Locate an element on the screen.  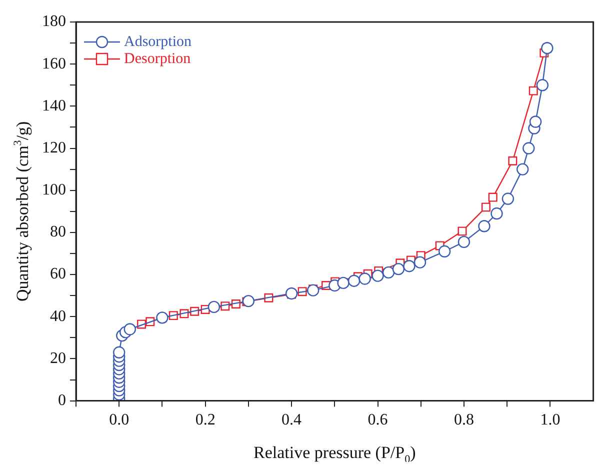
legend-label: Adsorption is located at coordinates (158, 42).